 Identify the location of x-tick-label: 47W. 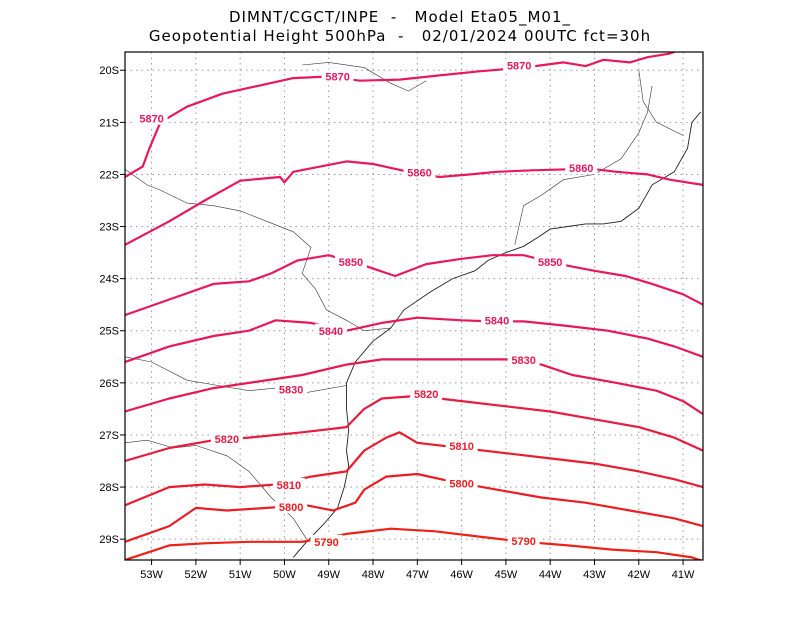
(417, 575).